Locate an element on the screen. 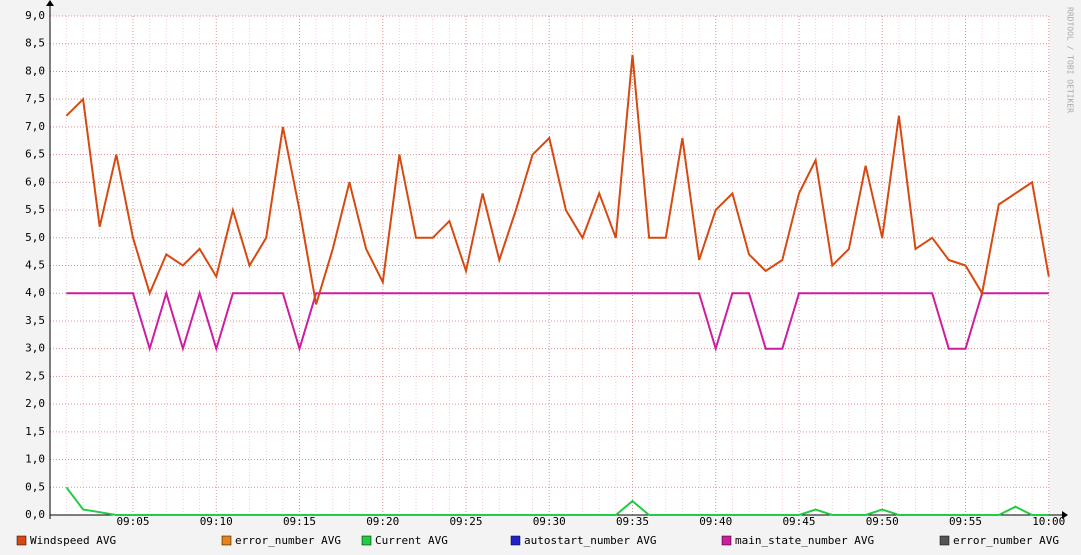  y-tick-label: 6,5 is located at coordinates (35, 154).